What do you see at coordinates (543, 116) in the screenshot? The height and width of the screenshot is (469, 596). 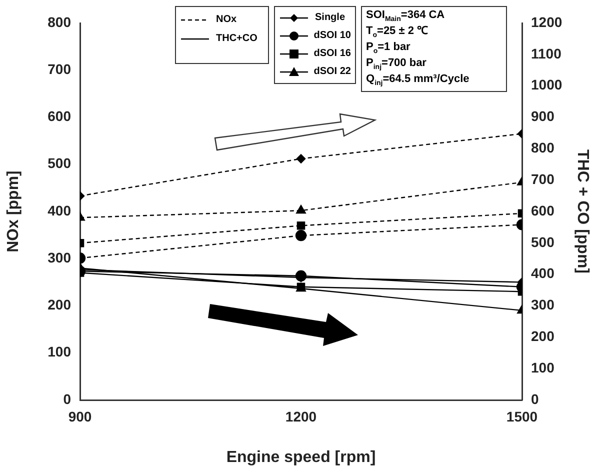 I see `y2-tick-label: 900` at bounding box center [543, 116].